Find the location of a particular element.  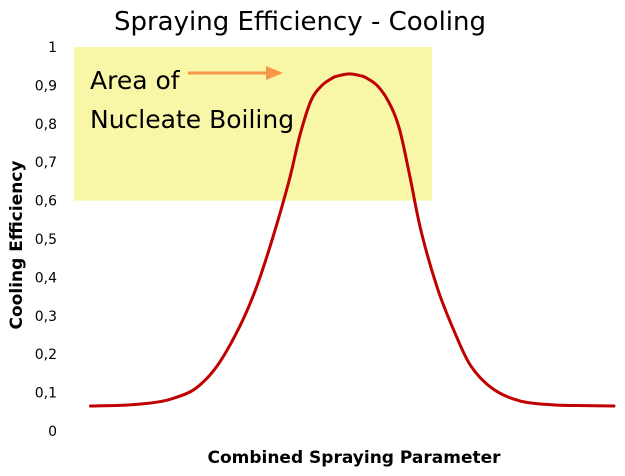

y-tick-label: 0,3 is located at coordinates (46, 317).